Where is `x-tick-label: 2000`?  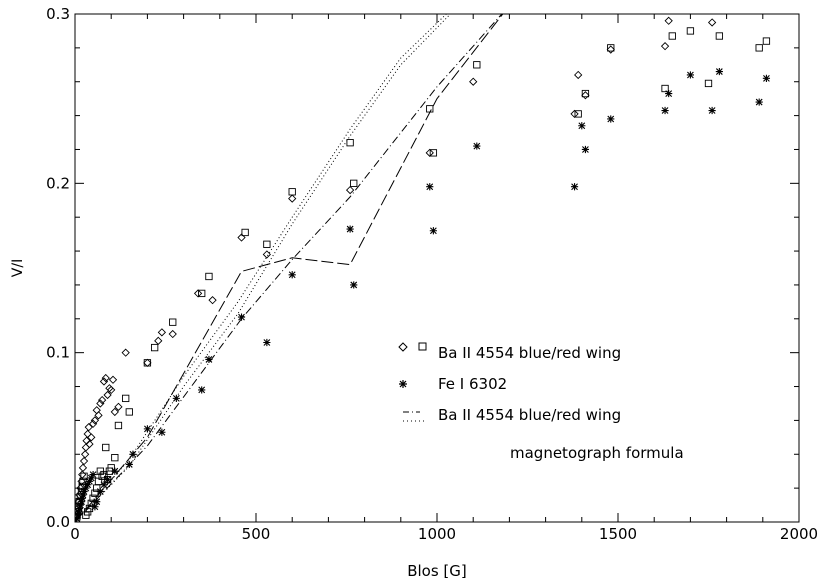
x-tick-label: 2000 is located at coordinates (799, 534).